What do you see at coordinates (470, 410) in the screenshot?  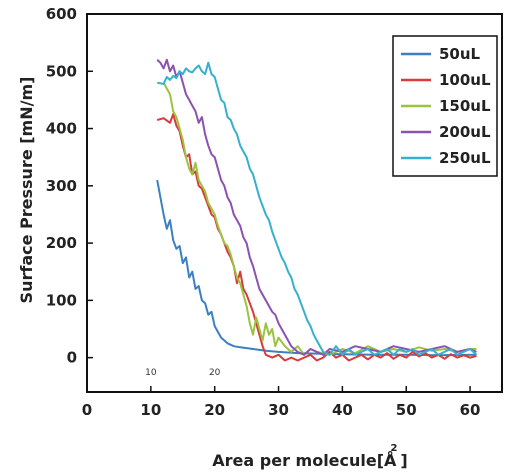 I see `x-tick-label: 60` at bounding box center [470, 410].